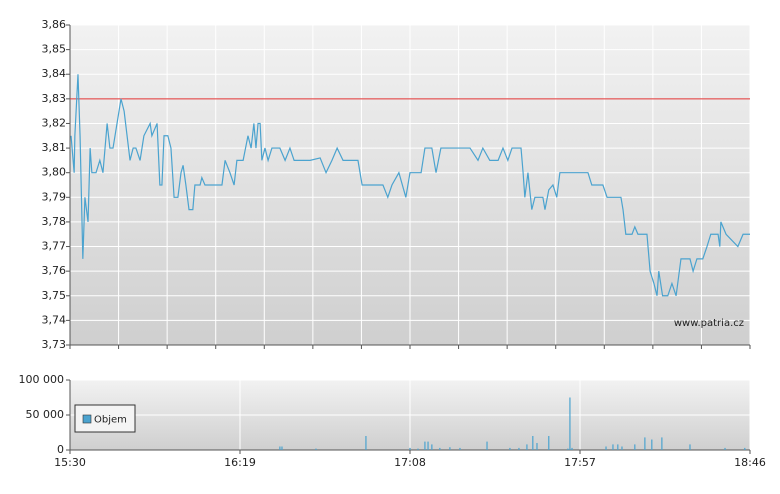  Describe the element at coordinates (54, 196) in the screenshot. I see `y-tick-label: 3,79` at that location.